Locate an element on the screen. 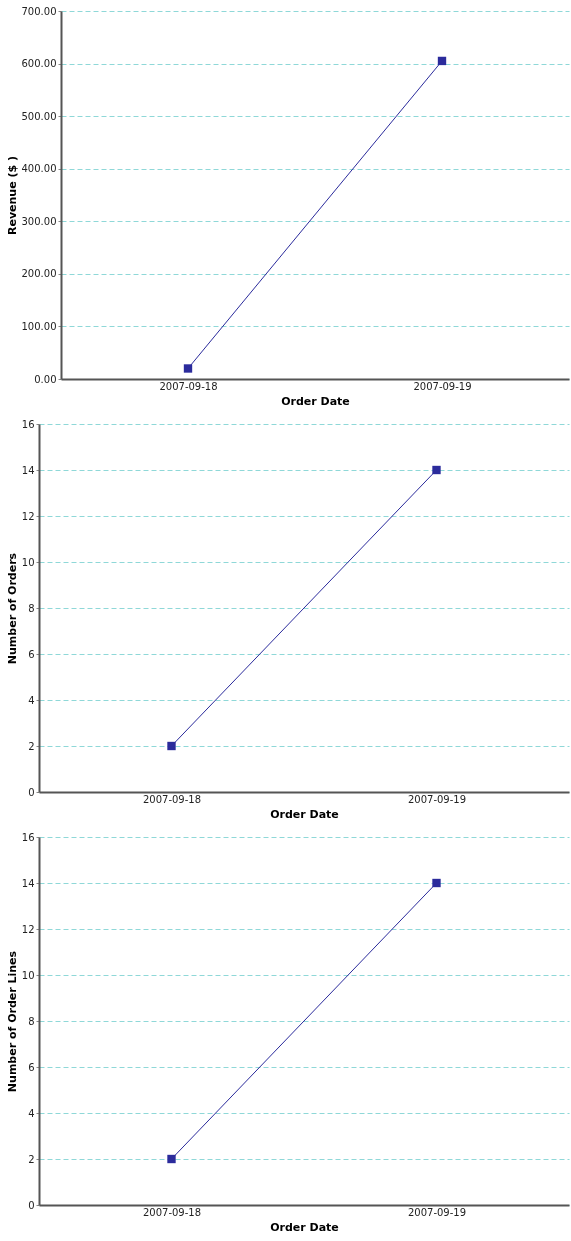 This screenshot has width=571, height=1241. y-tick-label: 0.00 is located at coordinates (45, 379).